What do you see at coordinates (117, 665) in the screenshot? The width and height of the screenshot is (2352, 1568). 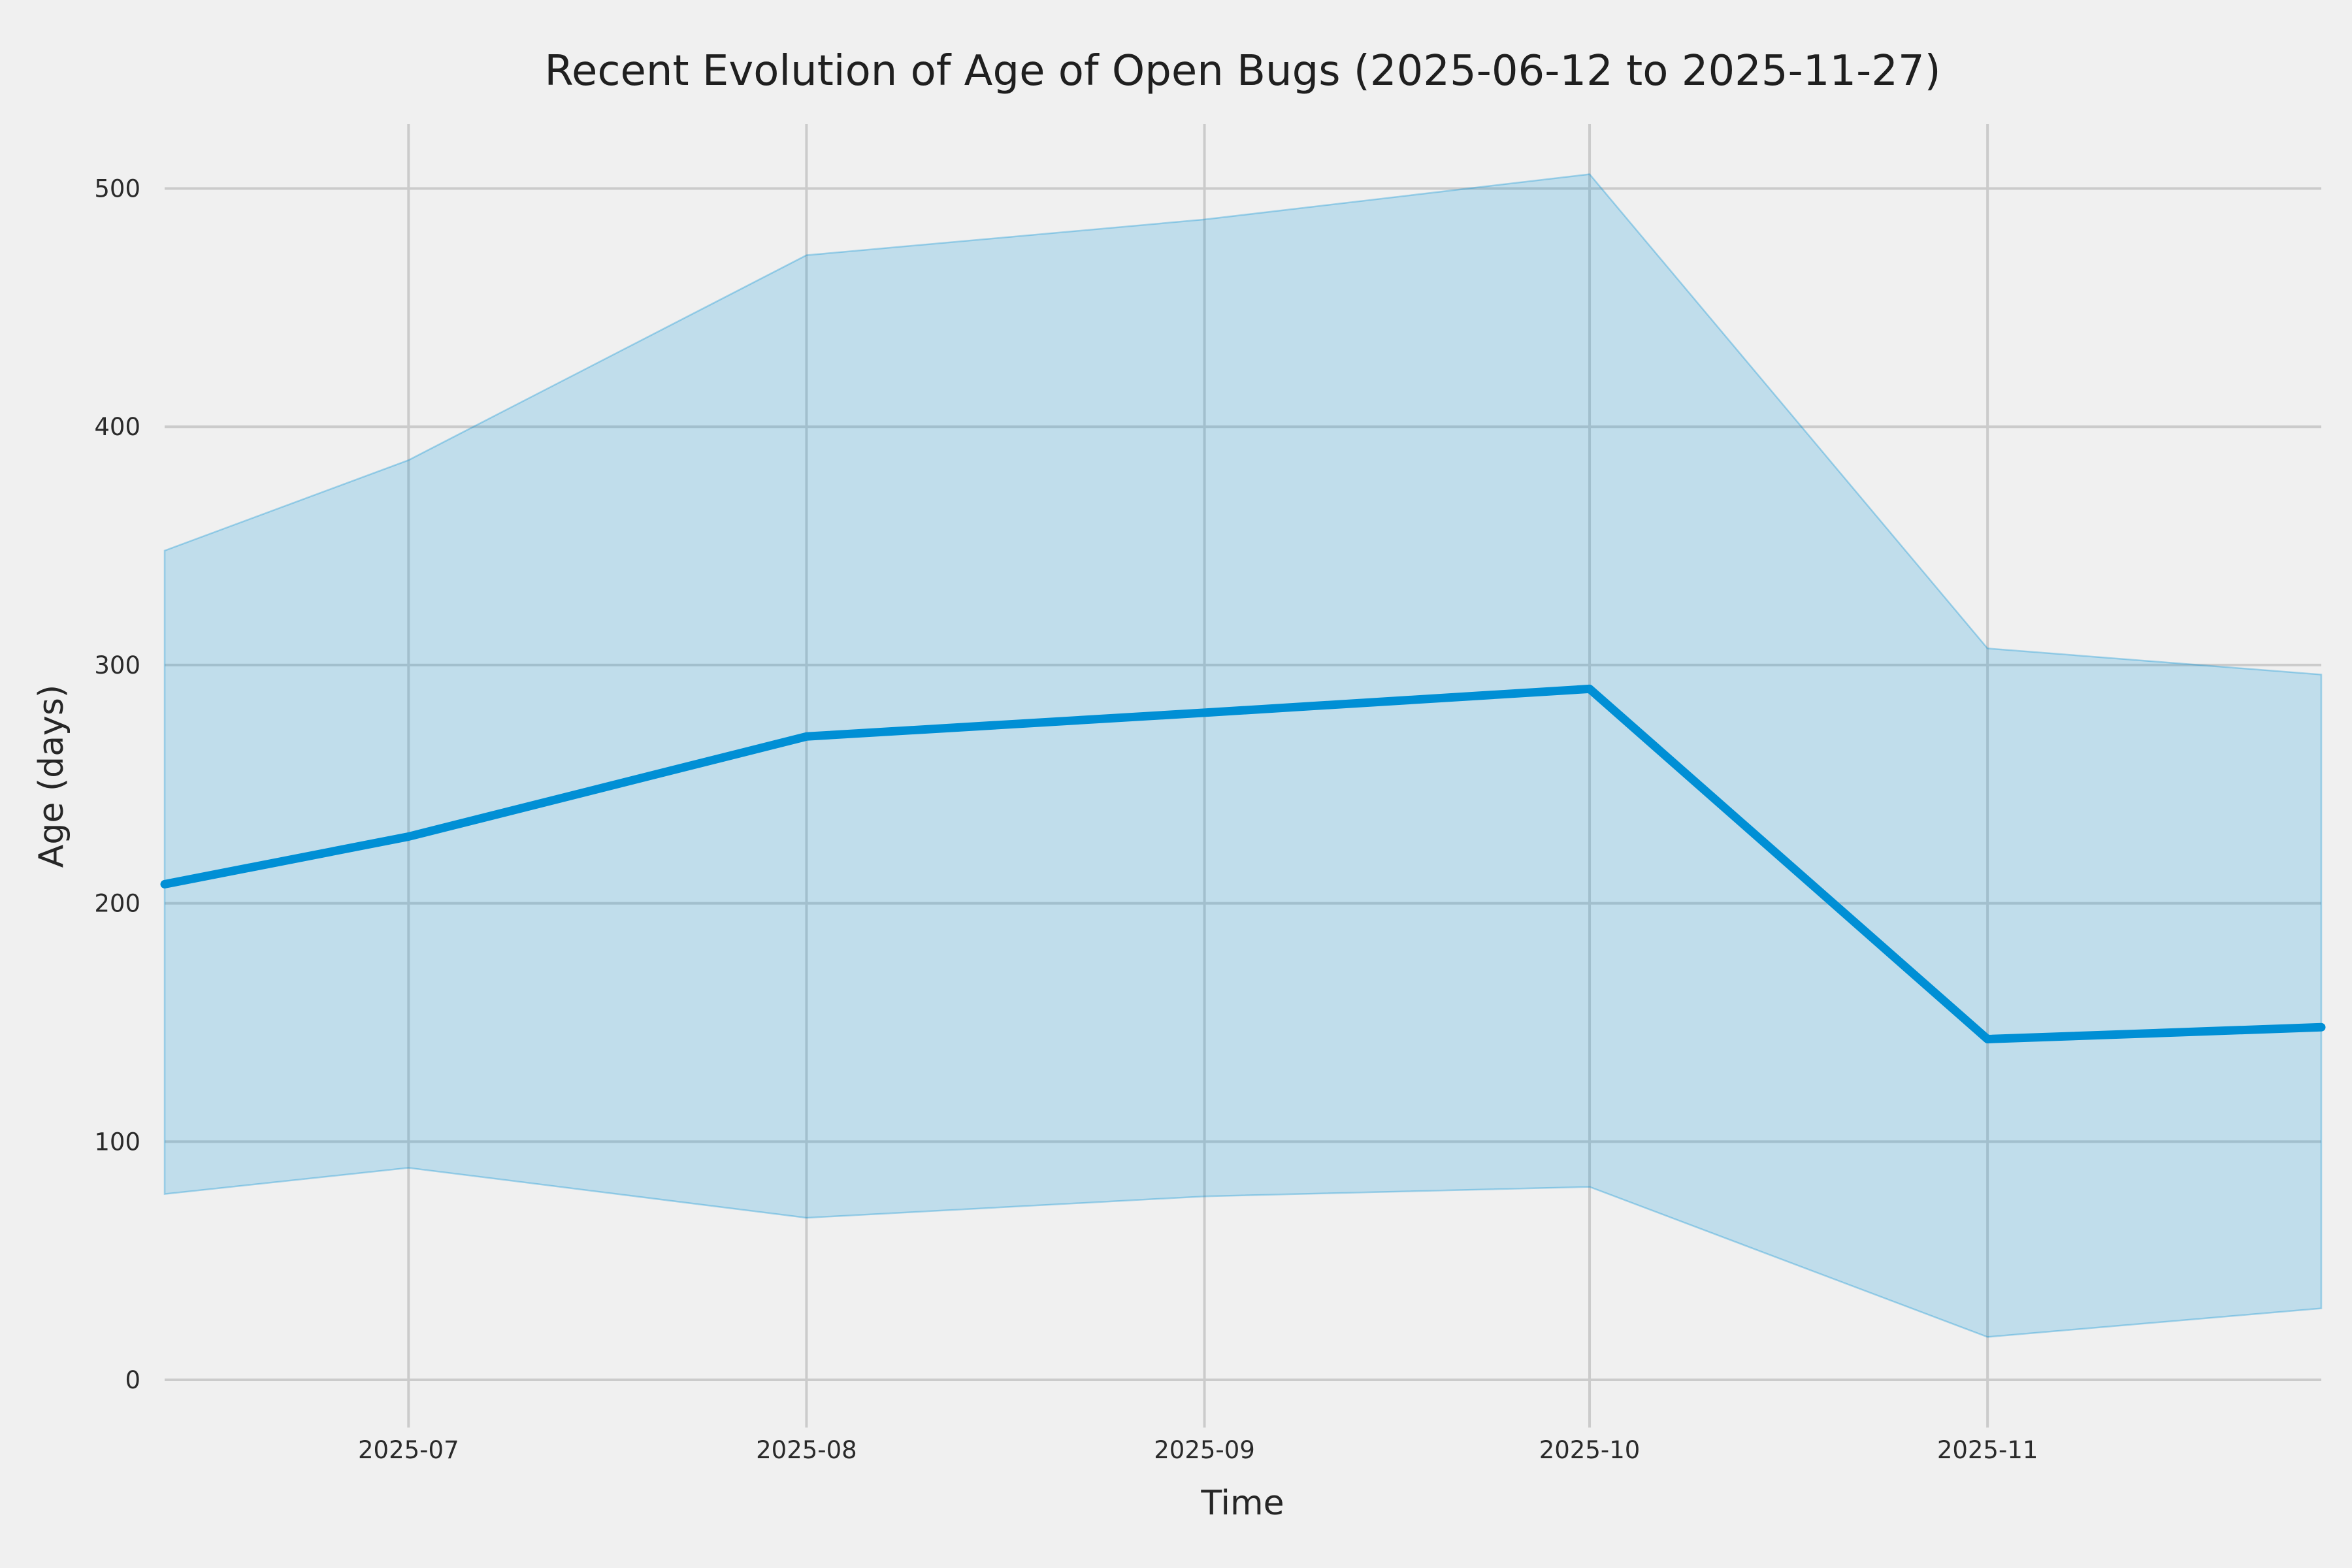 I see `y-tick-label-300: 300` at bounding box center [117, 665].